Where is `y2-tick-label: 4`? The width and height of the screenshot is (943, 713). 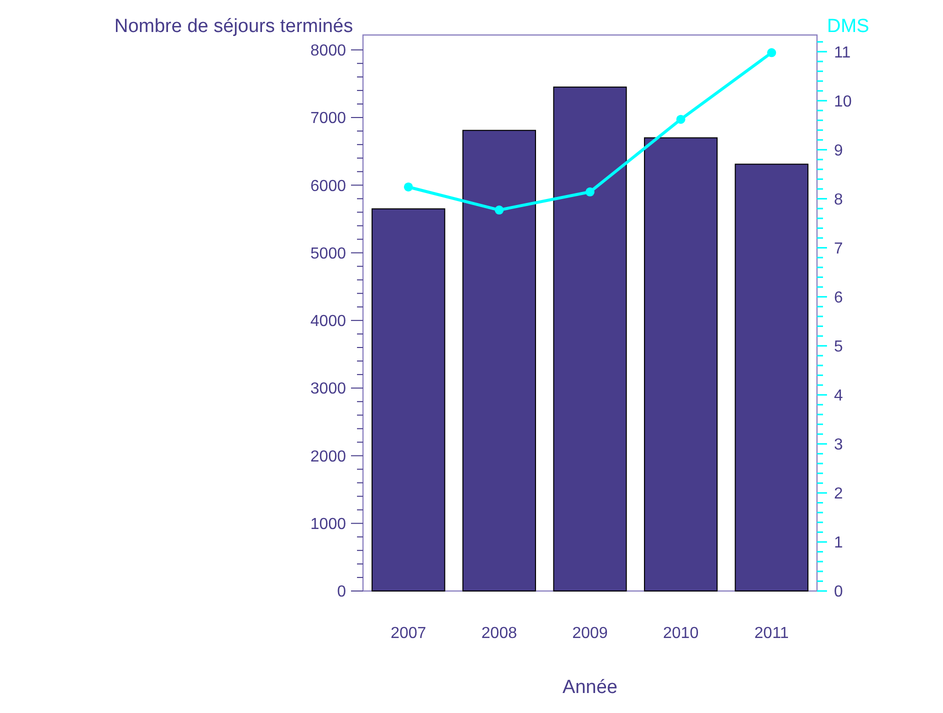
y2-tick-label: 4 is located at coordinates (838, 395).